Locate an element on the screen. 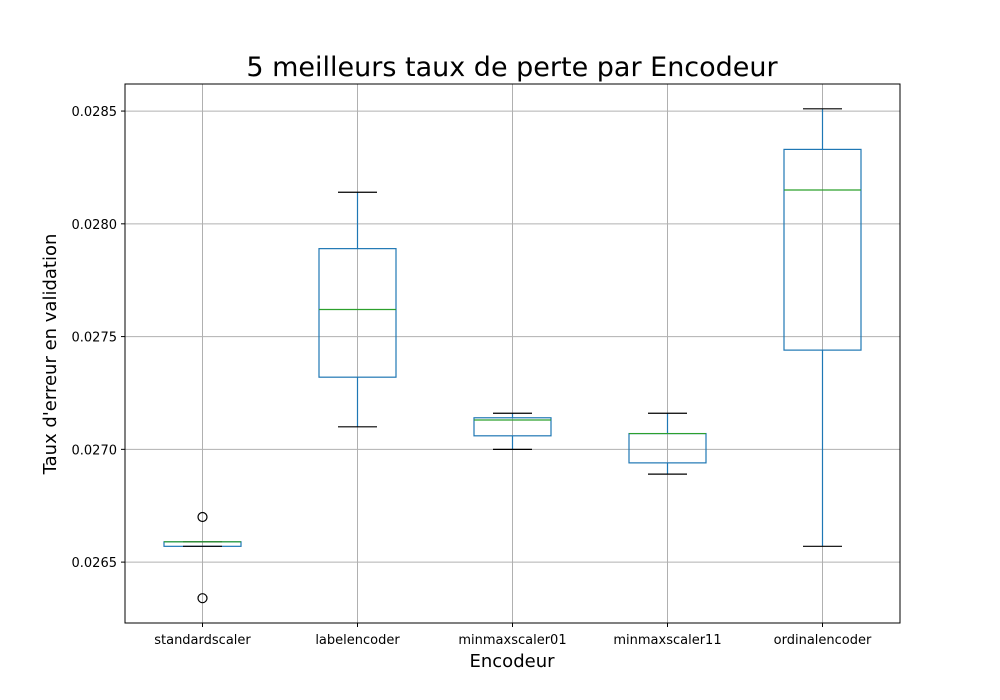 Image resolution: width=1000 pixels, height=700 pixels. y-tick-layer: 0.0265 0.0270 0.0275 0.0280 0.0285 is located at coordinates (98, 338).